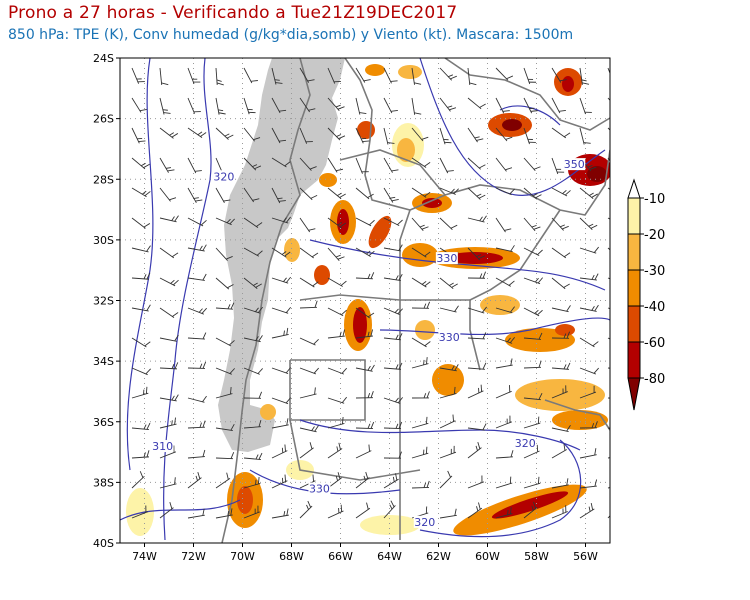  I want to click on lon-tick-label: 66W, so click(340, 556).